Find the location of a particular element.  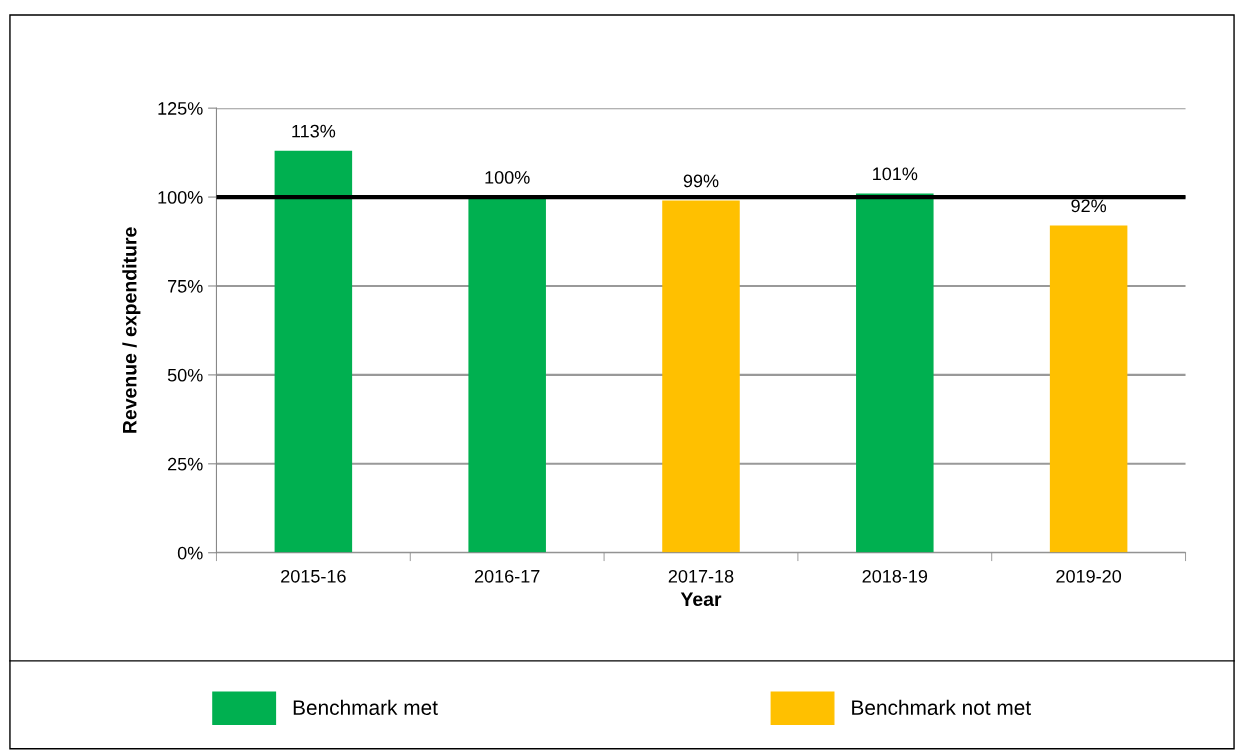

x-tick-label: 2019-20 is located at coordinates (1089, 576).